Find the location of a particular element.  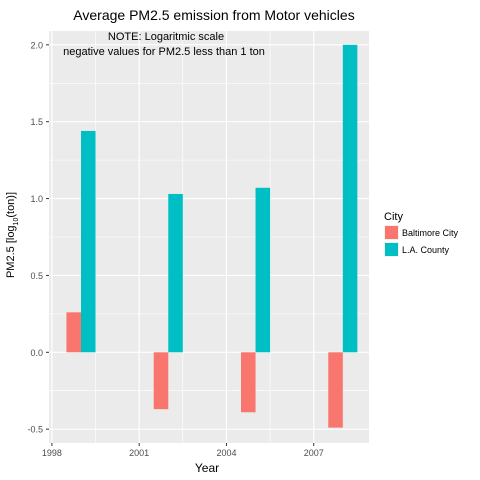

x-axis-ticks: 1998 2001 2004 2007 is located at coordinates (183, 450).